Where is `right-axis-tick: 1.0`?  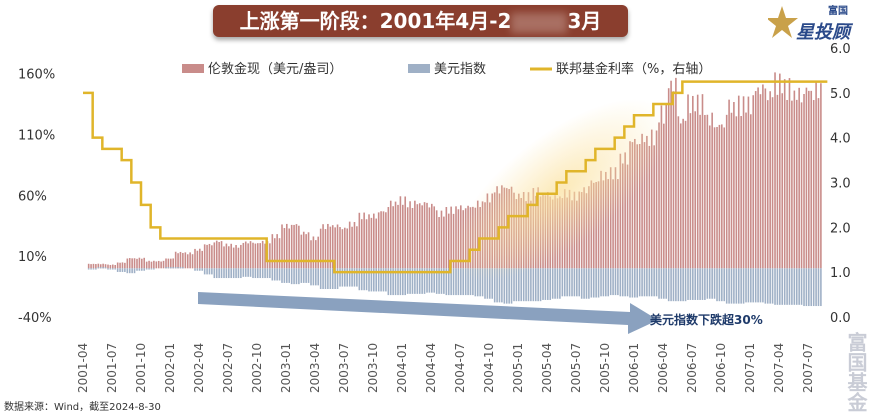
right-axis-tick: 1.0 is located at coordinates (840, 273).